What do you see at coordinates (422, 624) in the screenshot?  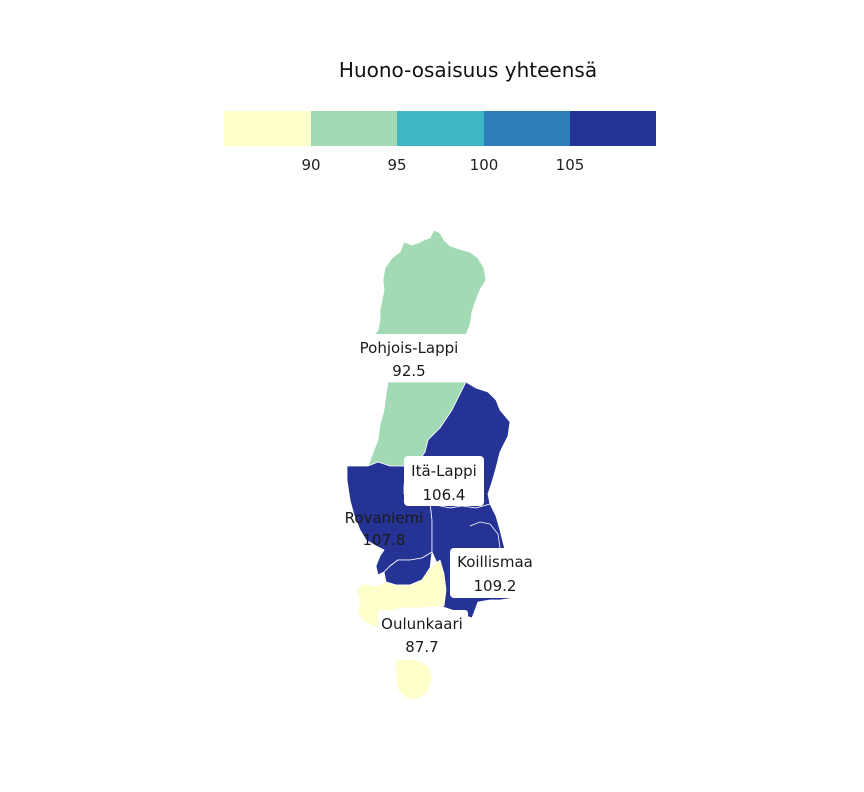 I see `region-name-oulunkaari: Oulunkaari` at bounding box center [422, 624].